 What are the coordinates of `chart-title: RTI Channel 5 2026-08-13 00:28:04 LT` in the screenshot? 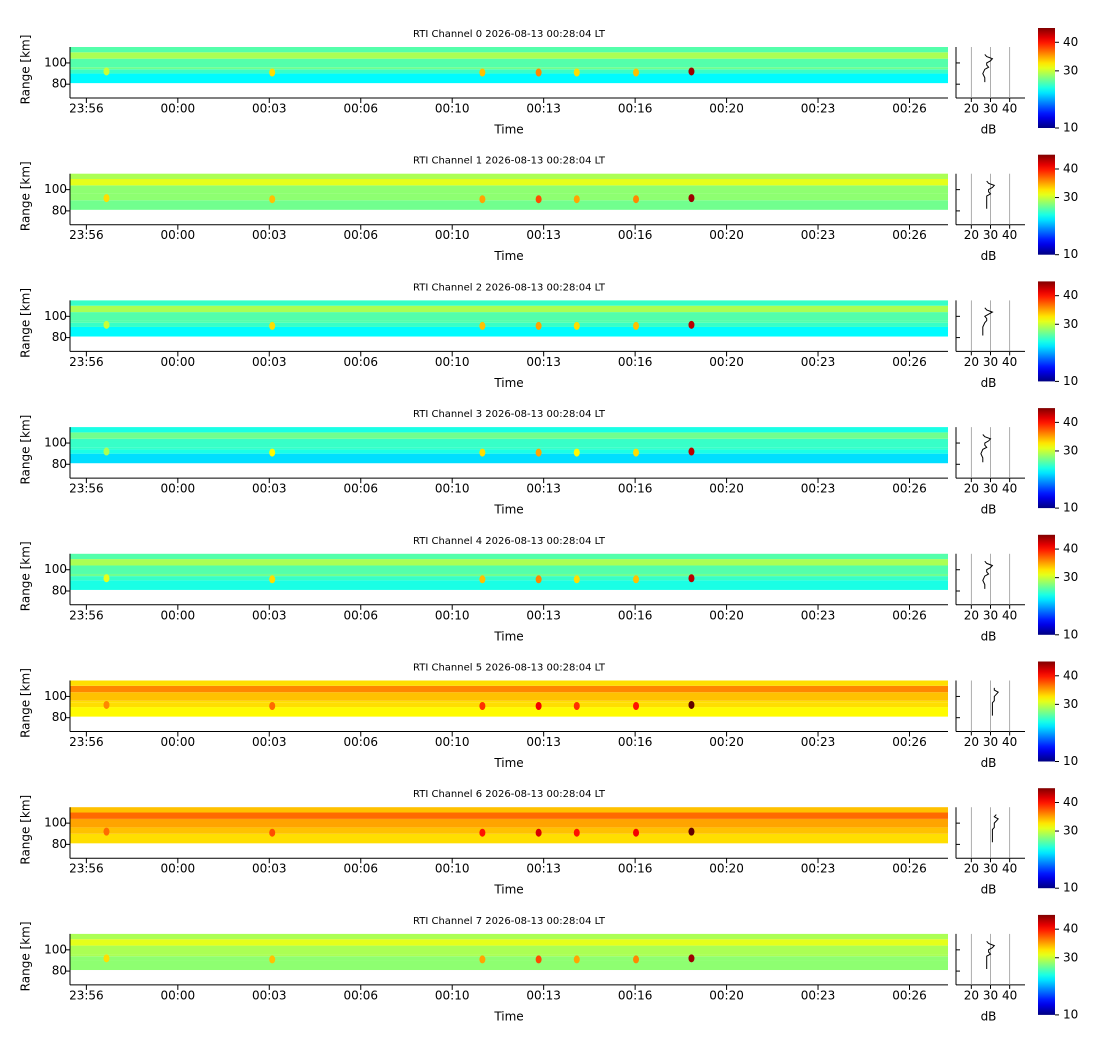 It's located at (509, 668).